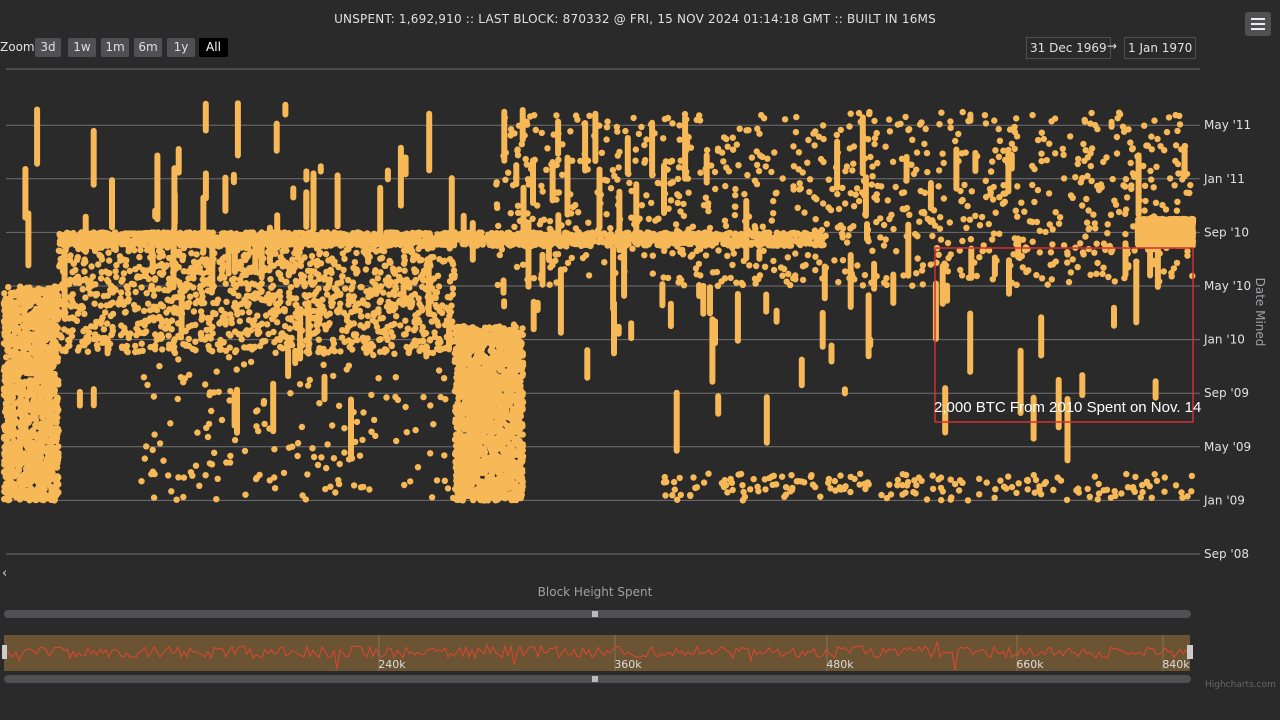 This screenshot has height=720, width=1280. What do you see at coordinates (181, 47) in the screenshot?
I see `zoom-button-1y: 1y` at bounding box center [181, 47].